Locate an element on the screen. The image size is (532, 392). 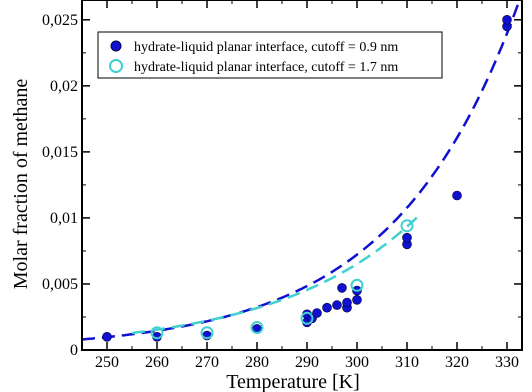
x-tick-label: 270 is located at coordinates (207, 362).